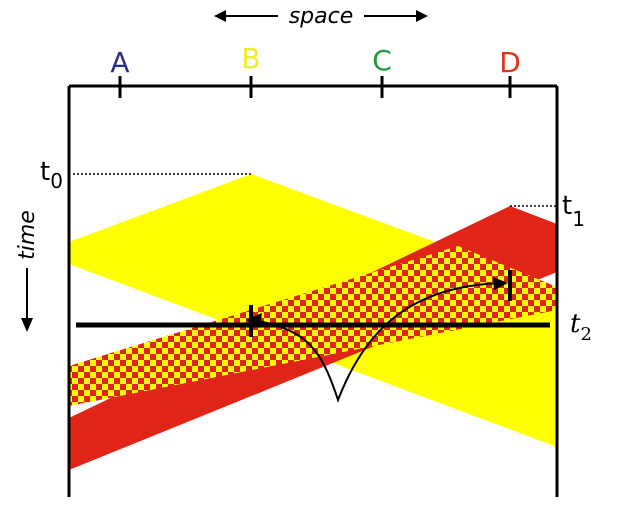 The height and width of the screenshot is (510, 621). What do you see at coordinates (321, 16) in the screenshot?
I see `space-label: space` at bounding box center [321, 16].